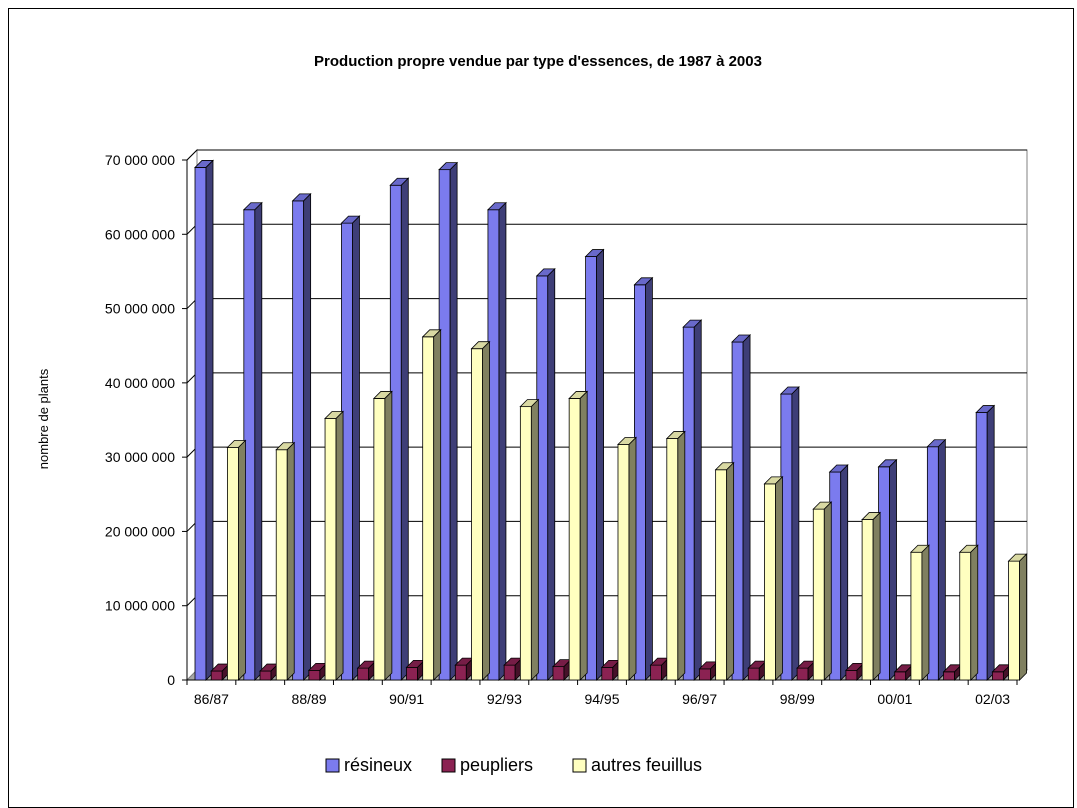 The image size is (1077, 808). What do you see at coordinates (496, 765) in the screenshot?
I see `legend-label: peupliers` at bounding box center [496, 765].